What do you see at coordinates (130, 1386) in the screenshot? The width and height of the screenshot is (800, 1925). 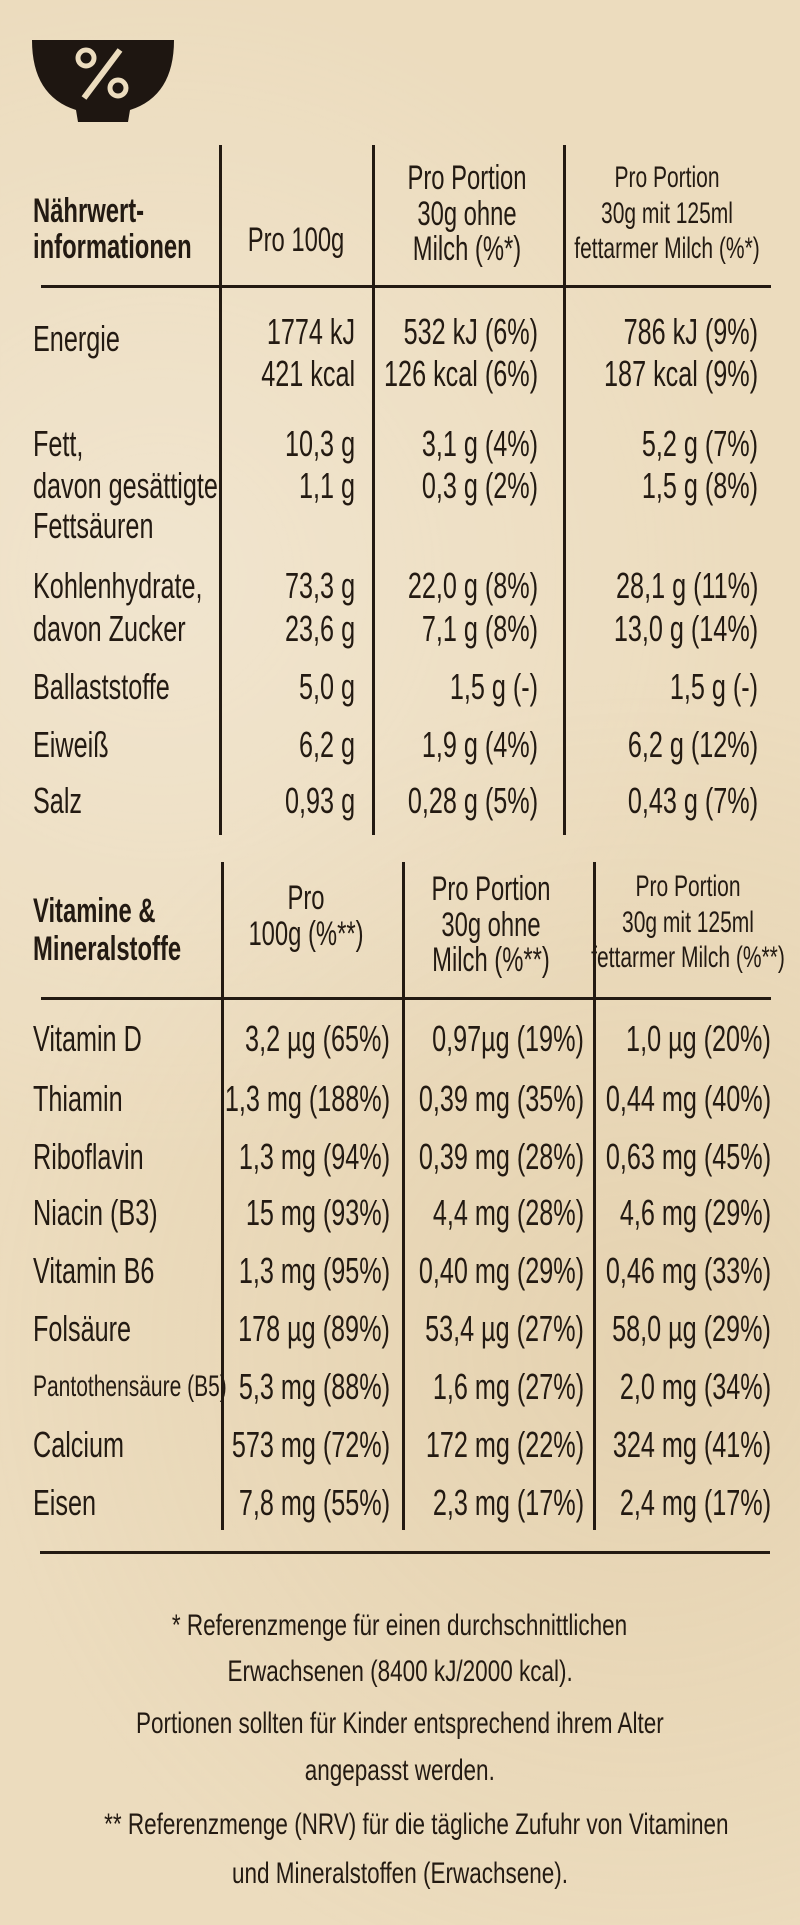 I see `vitamin-label: Pantothensäure (B5)` at bounding box center [130, 1386].